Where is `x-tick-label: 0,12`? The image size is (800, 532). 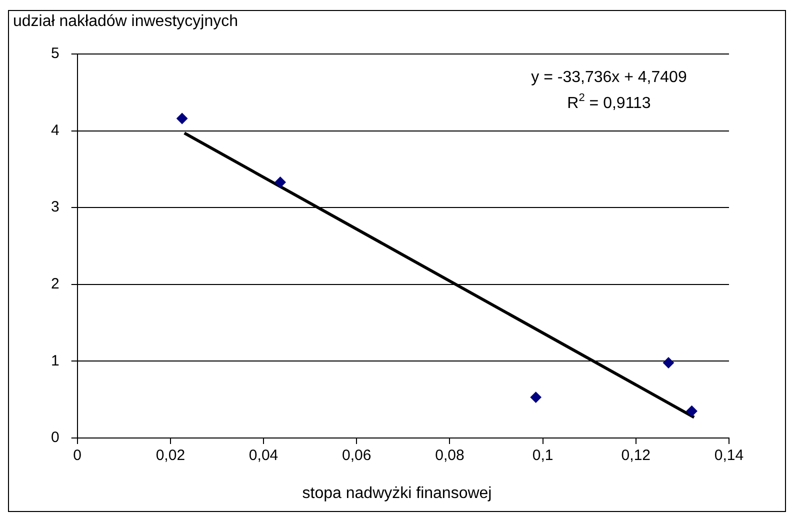
x-tick-label: 0,12 is located at coordinates (636, 455).